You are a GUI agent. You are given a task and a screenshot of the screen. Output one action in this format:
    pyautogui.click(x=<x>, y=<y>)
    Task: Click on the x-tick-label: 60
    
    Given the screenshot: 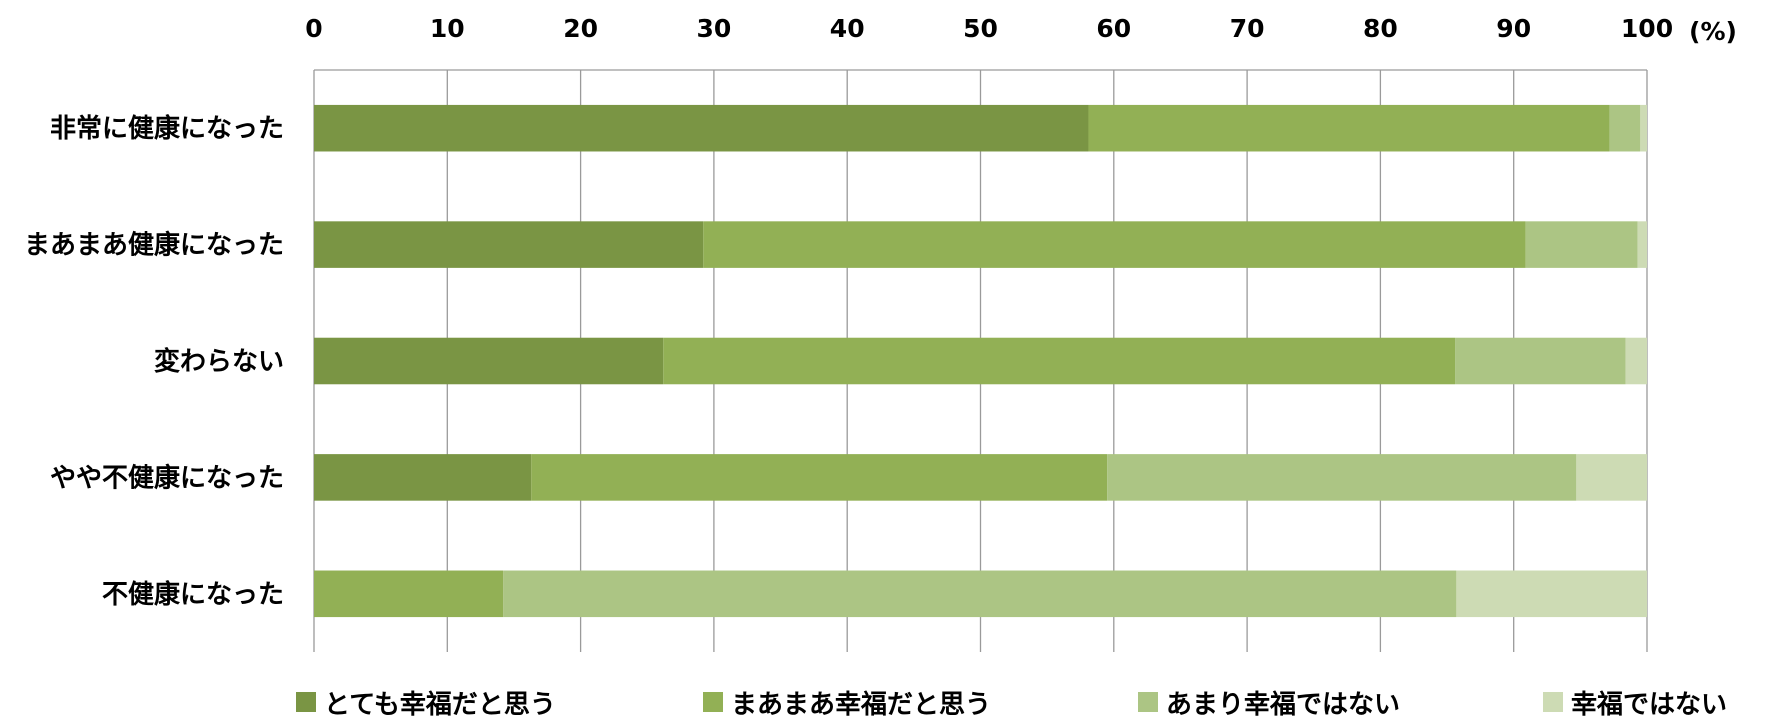 What is the action you would take?
    pyautogui.click(x=1113, y=28)
    